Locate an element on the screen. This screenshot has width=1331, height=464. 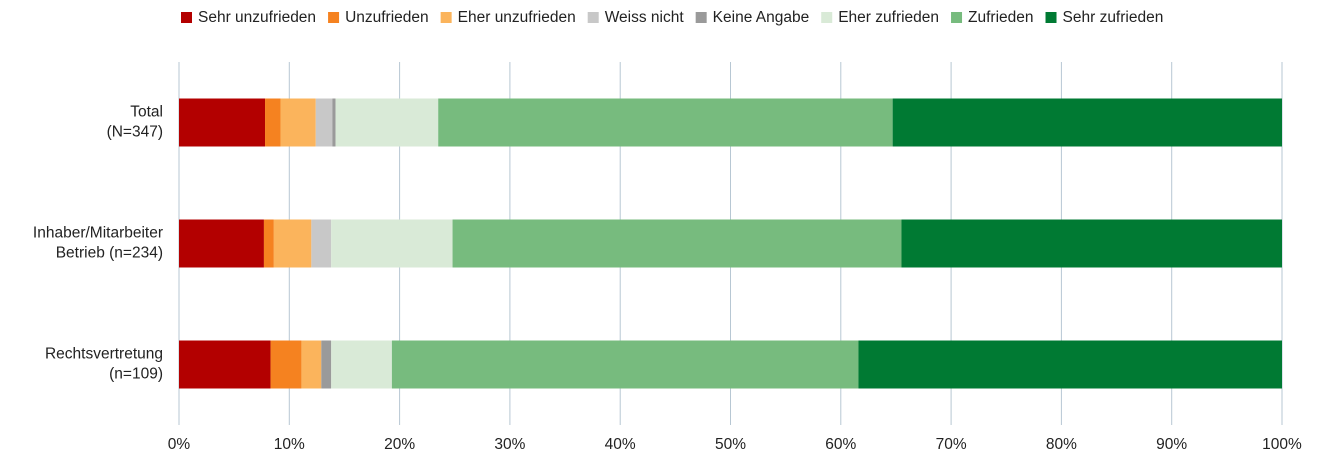
x-tick-label: 40% is located at coordinates (620, 444).